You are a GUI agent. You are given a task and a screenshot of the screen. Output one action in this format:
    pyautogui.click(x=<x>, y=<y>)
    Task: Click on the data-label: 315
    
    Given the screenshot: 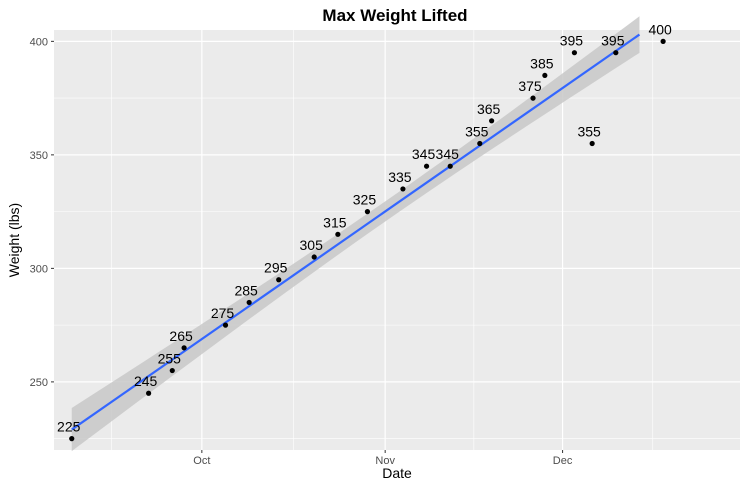 What is the action you would take?
    pyautogui.click(x=335, y=222)
    